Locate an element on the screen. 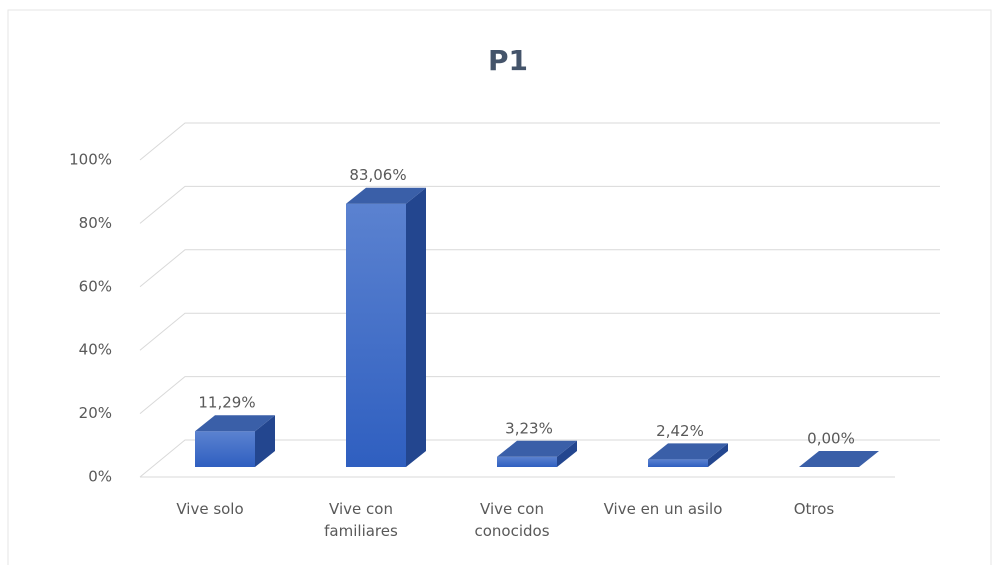 The width and height of the screenshot is (992, 565). y-tick-label: 60% is located at coordinates (95, 286).